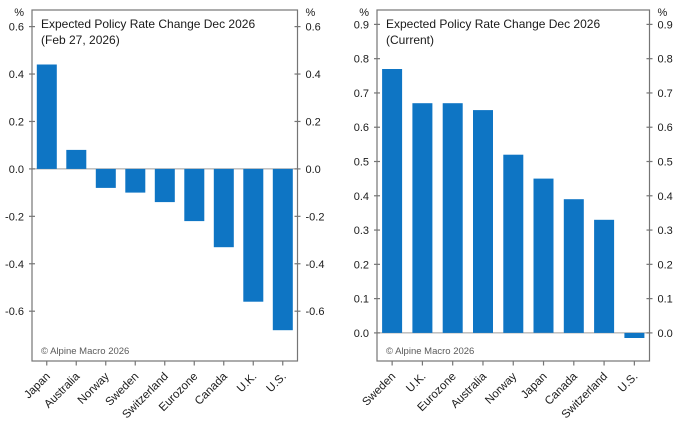 This screenshot has width=696, height=421. I want to click on y-tick-label-left: 0.9, so click(361, 25).